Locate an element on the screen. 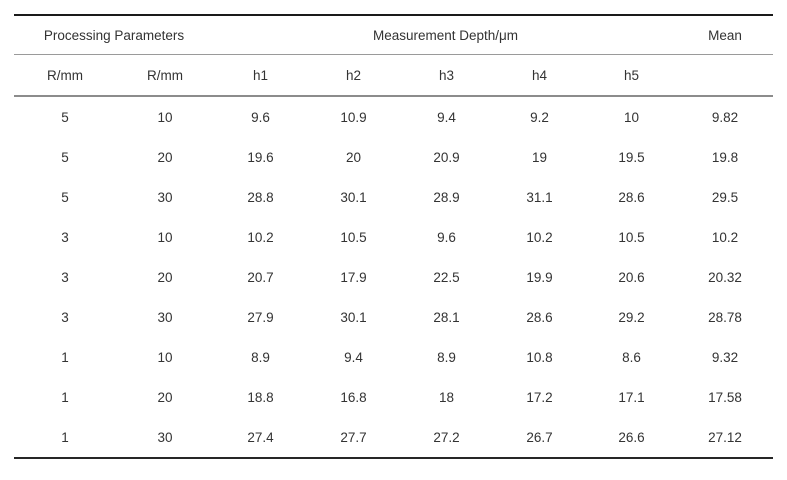 The height and width of the screenshot is (480, 787). table-cell: 9.32 is located at coordinates (725, 357).